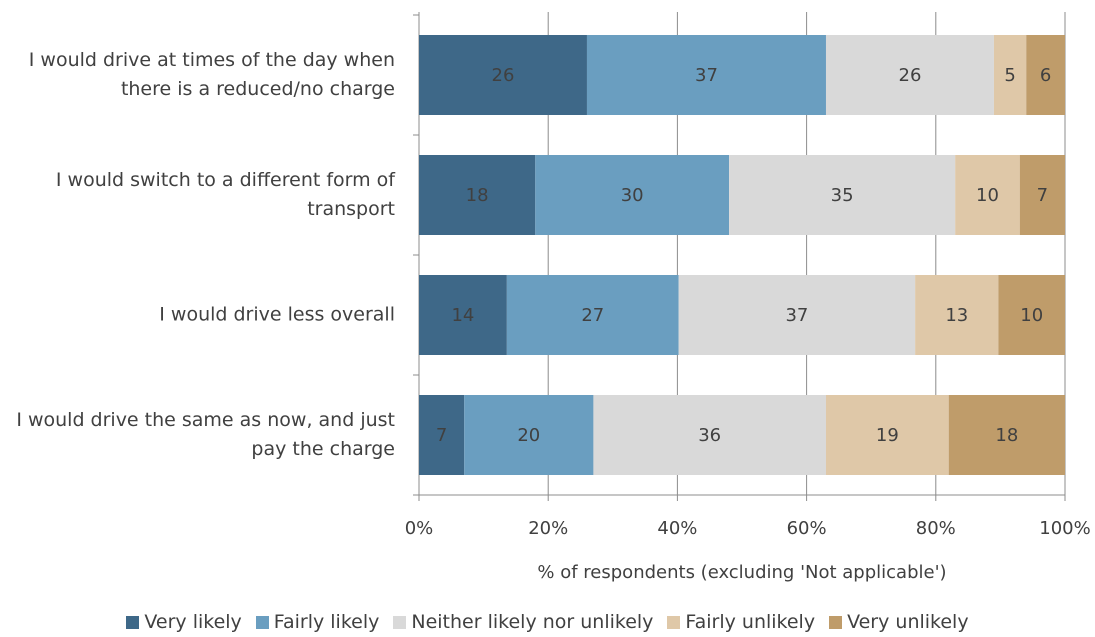 This screenshot has width=1095, height=637. I want to click on legend-item: Neither likely nor unlikely, so click(523, 622).